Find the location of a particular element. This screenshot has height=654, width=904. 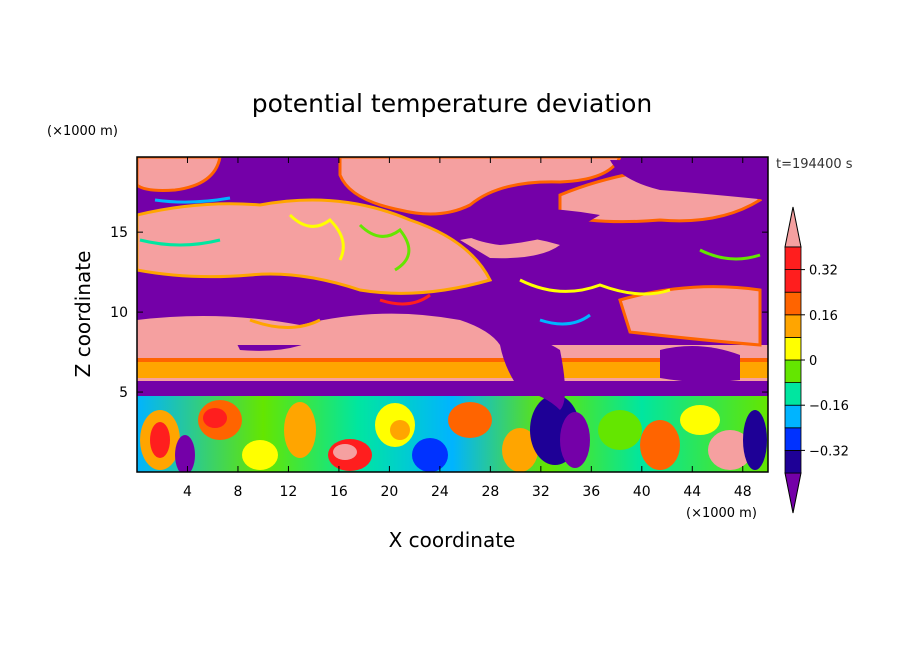

x-tick-label: 28 is located at coordinates (490, 492).